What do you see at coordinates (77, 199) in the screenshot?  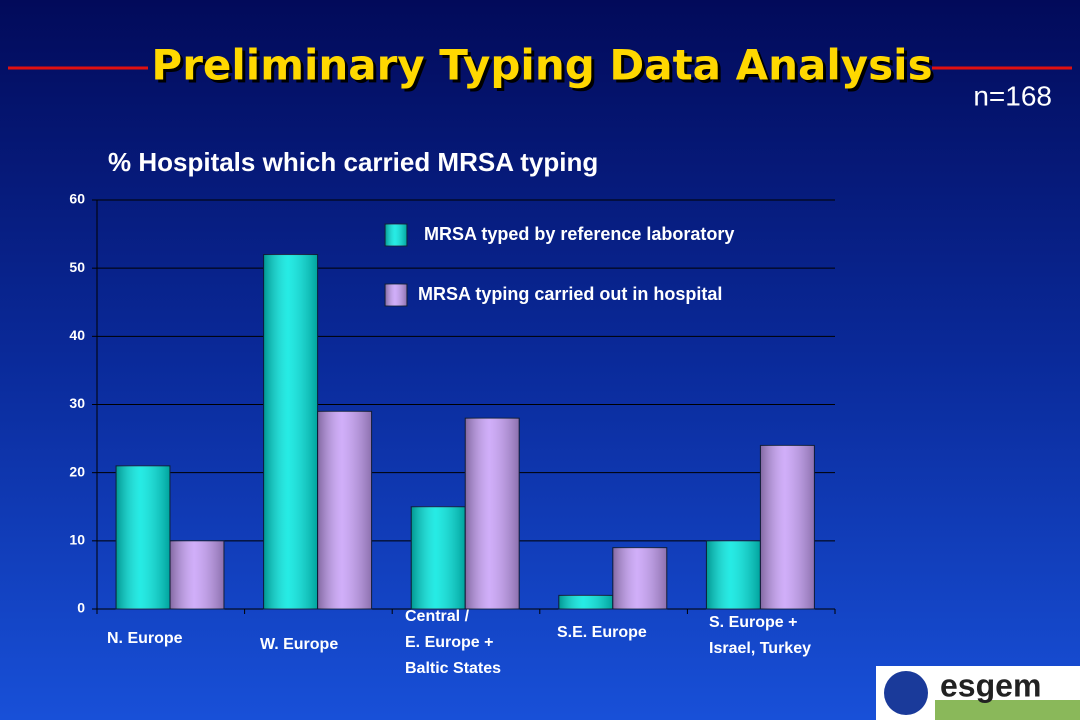 I see `y-tick-label: 60` at bounding box center [77, 199].